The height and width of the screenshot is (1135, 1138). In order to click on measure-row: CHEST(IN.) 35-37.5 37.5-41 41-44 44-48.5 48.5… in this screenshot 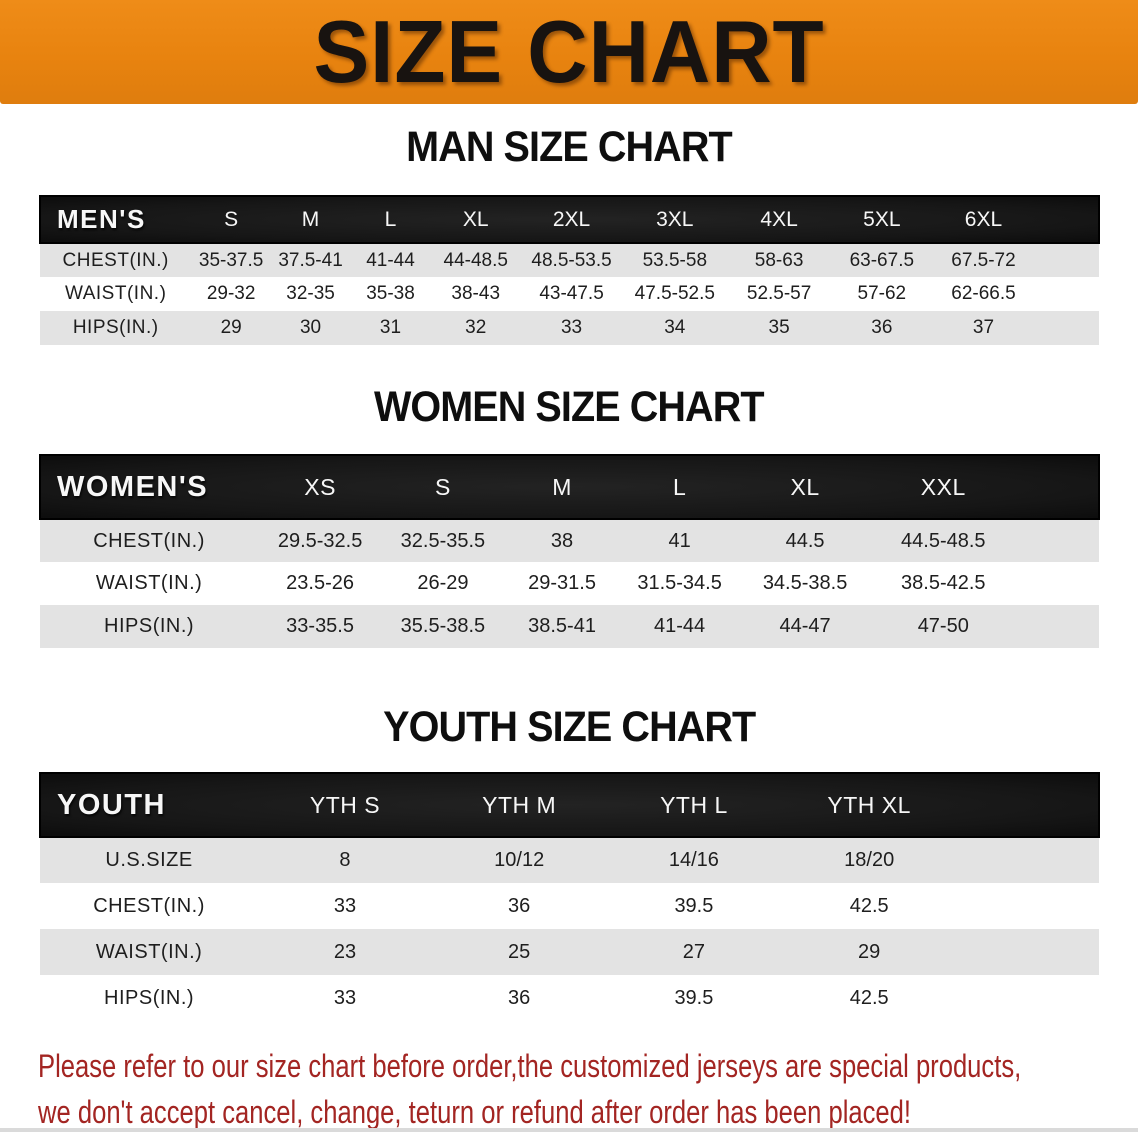, I will do `click(569, 260)`.